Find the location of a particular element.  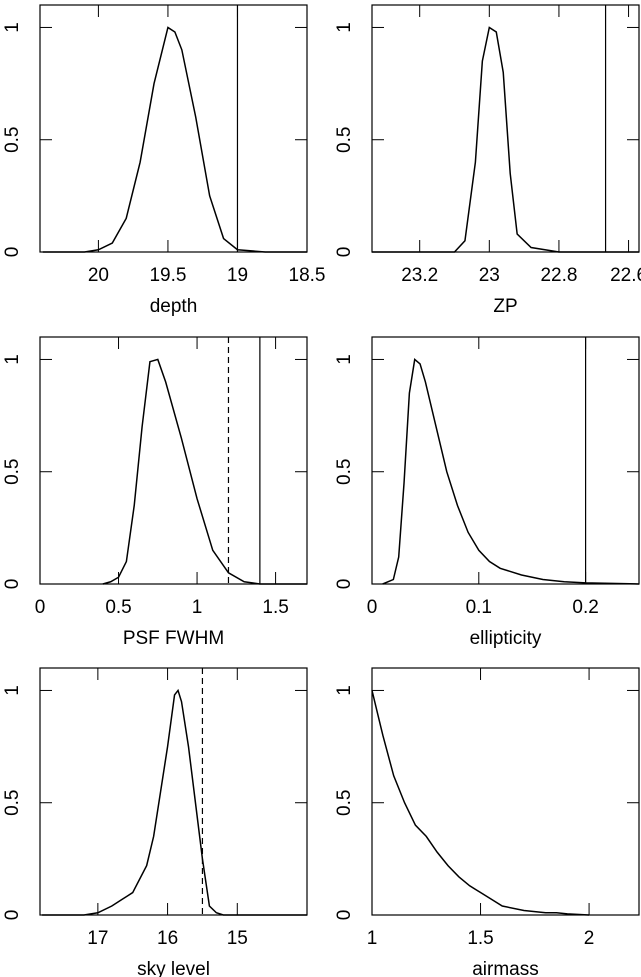

x-tick-label: 22.6 is located at coordinates (625, 275).